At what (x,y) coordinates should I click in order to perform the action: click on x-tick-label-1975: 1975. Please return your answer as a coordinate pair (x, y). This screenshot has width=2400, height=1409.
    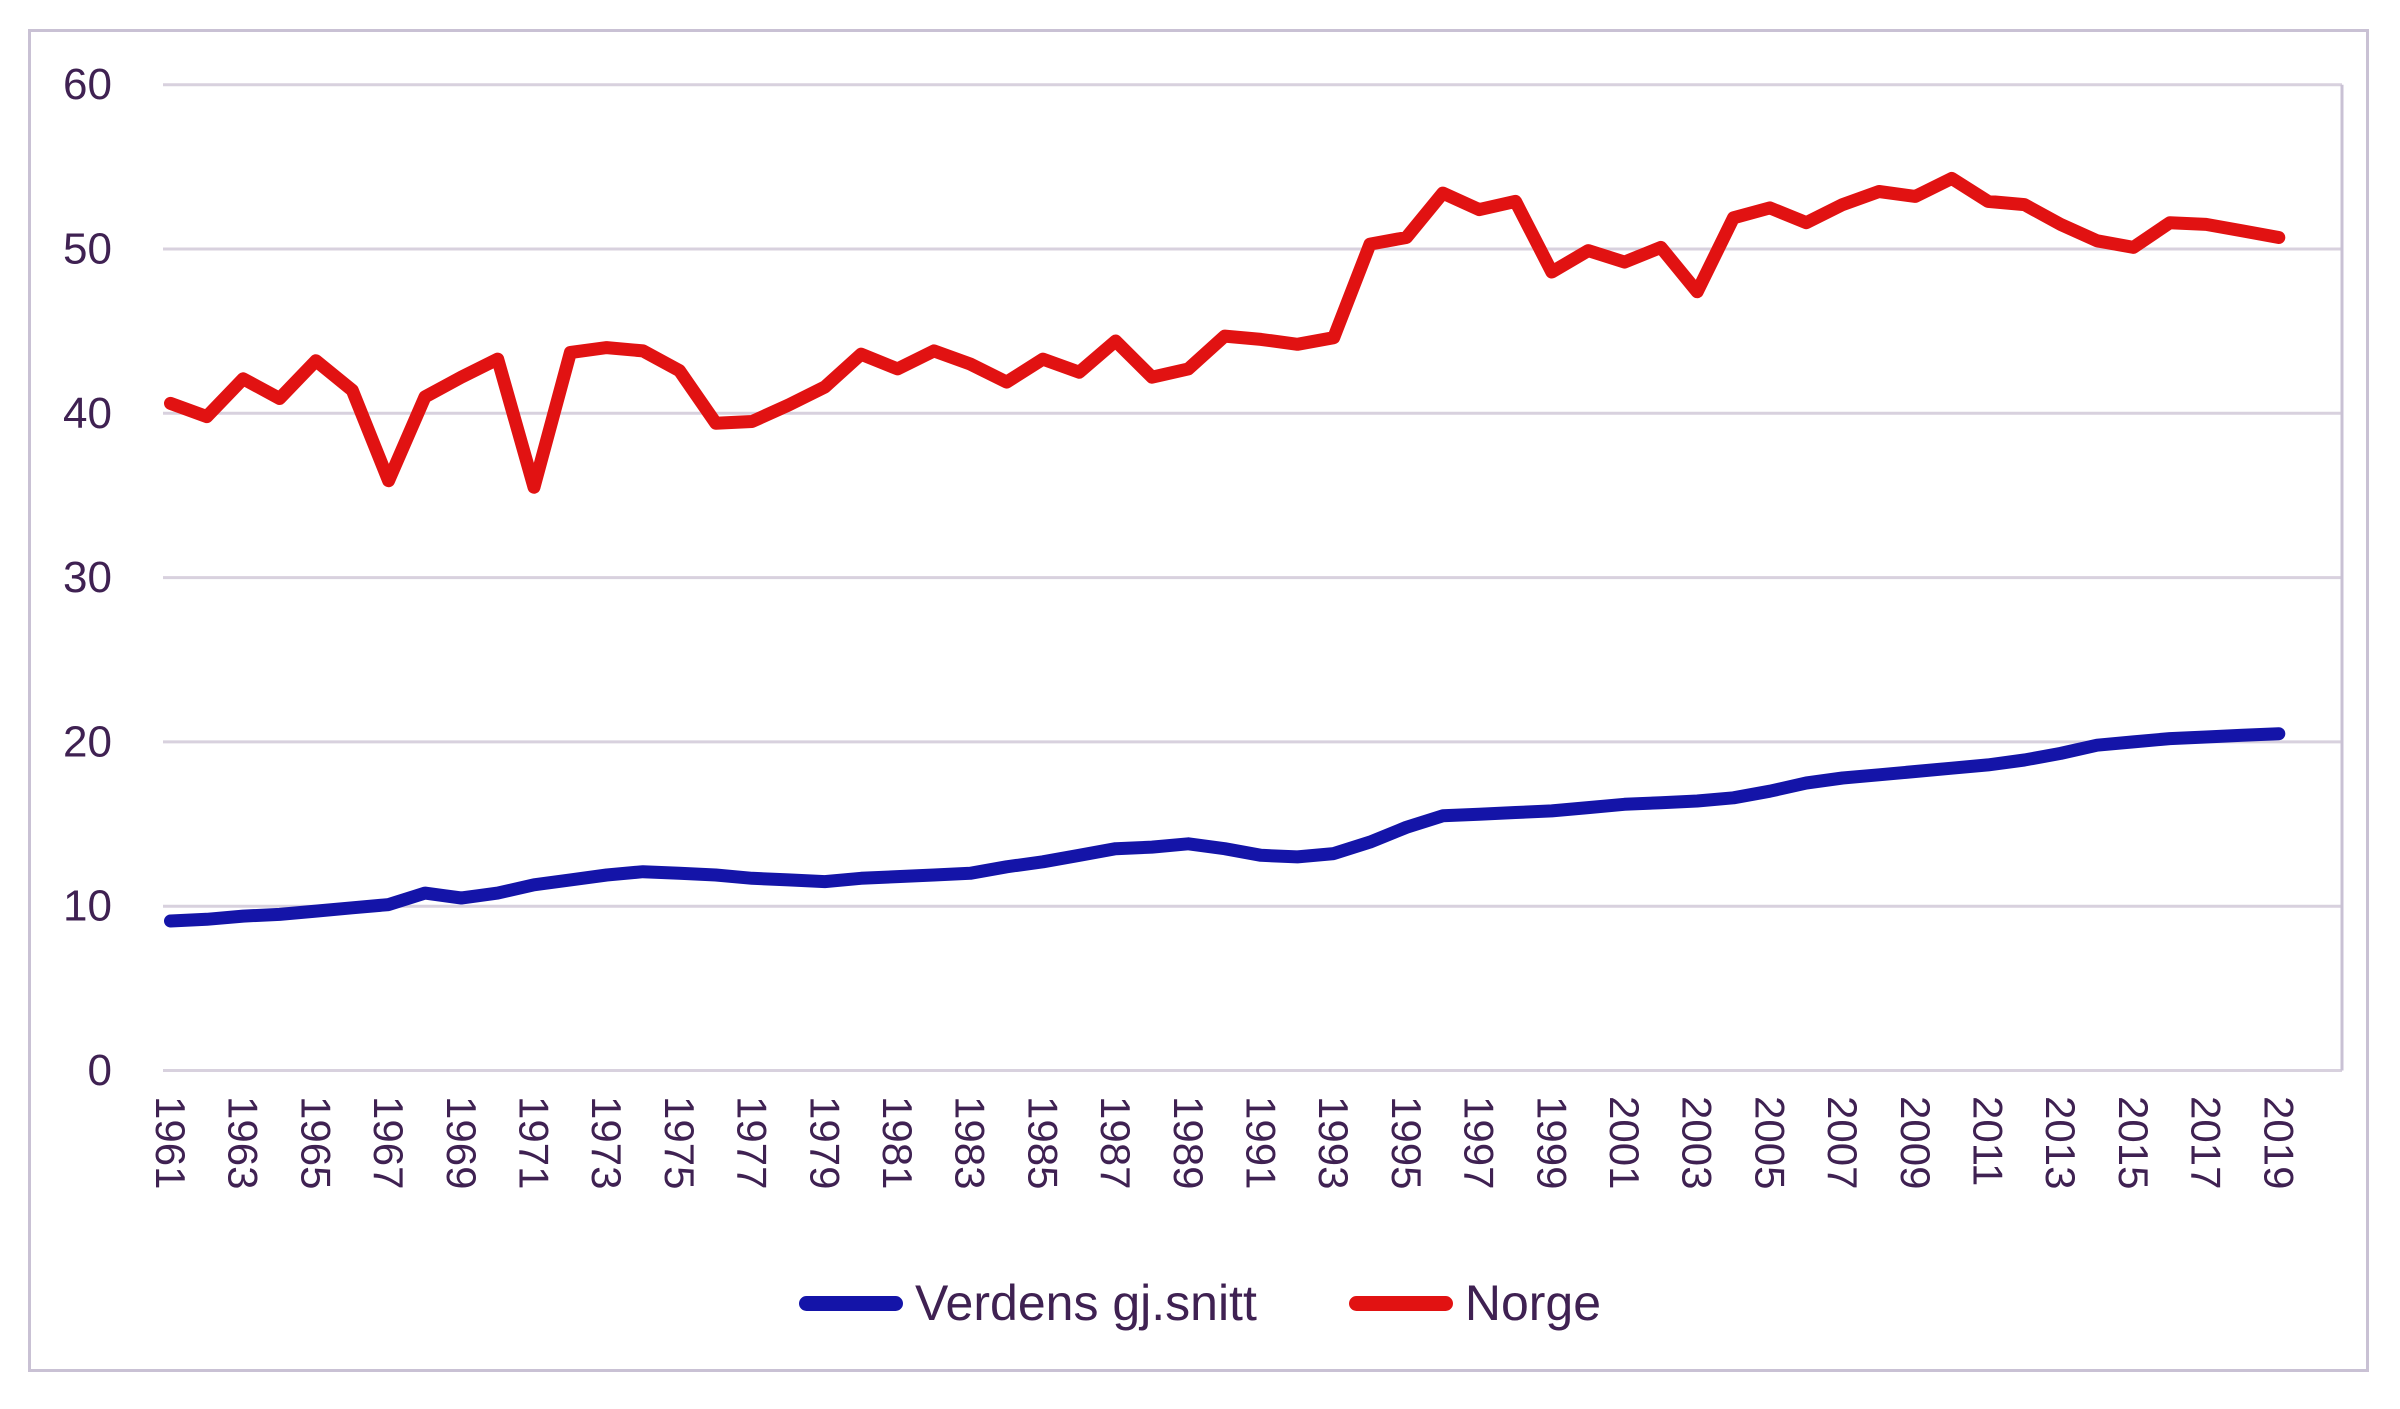
    Looking at the image, I should click on (679, 1142).